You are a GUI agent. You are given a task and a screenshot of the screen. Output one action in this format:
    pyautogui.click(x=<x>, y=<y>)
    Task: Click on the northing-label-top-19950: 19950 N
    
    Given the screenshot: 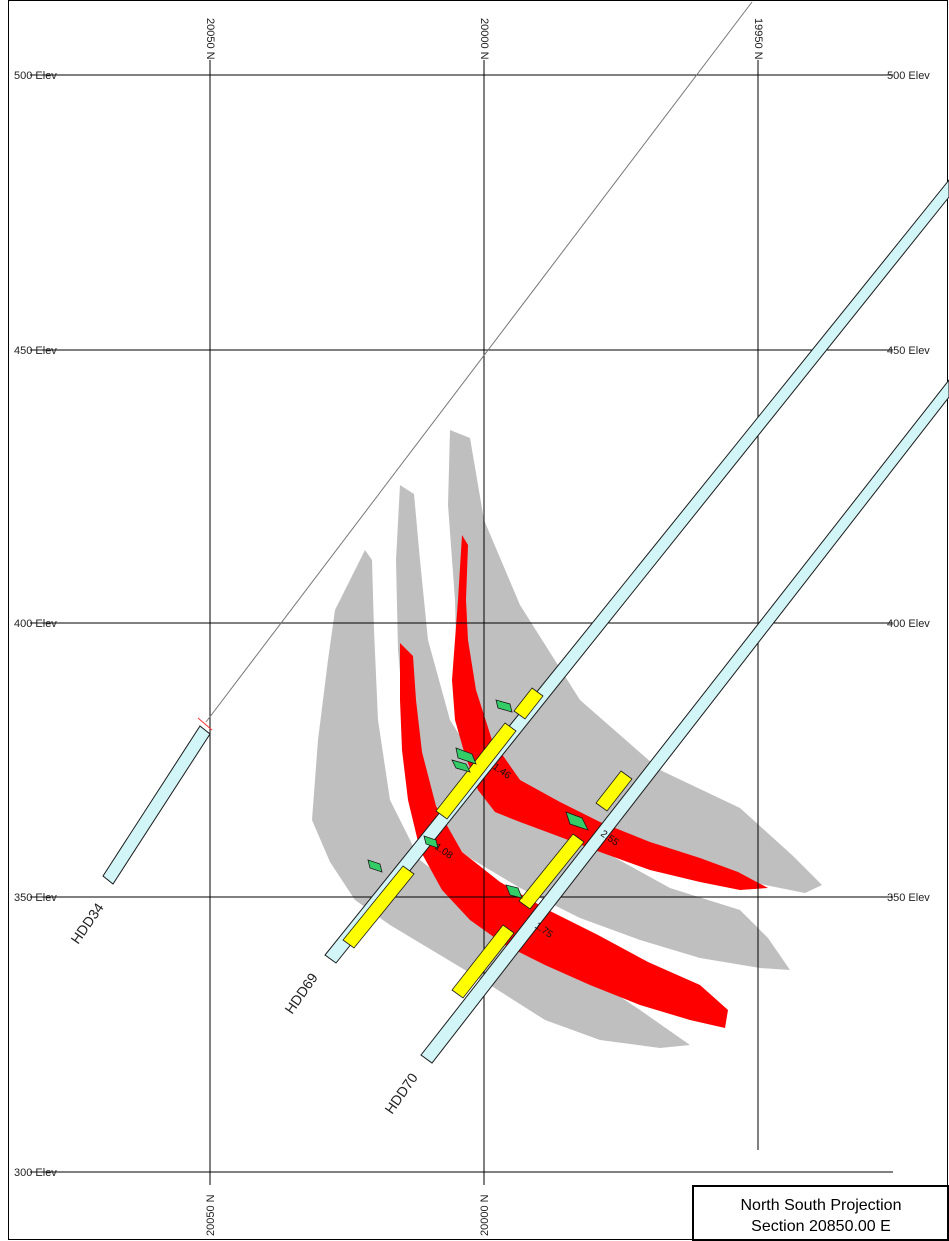 What is the action you would take?
    pyautogui.click(x=758, y=39)
    